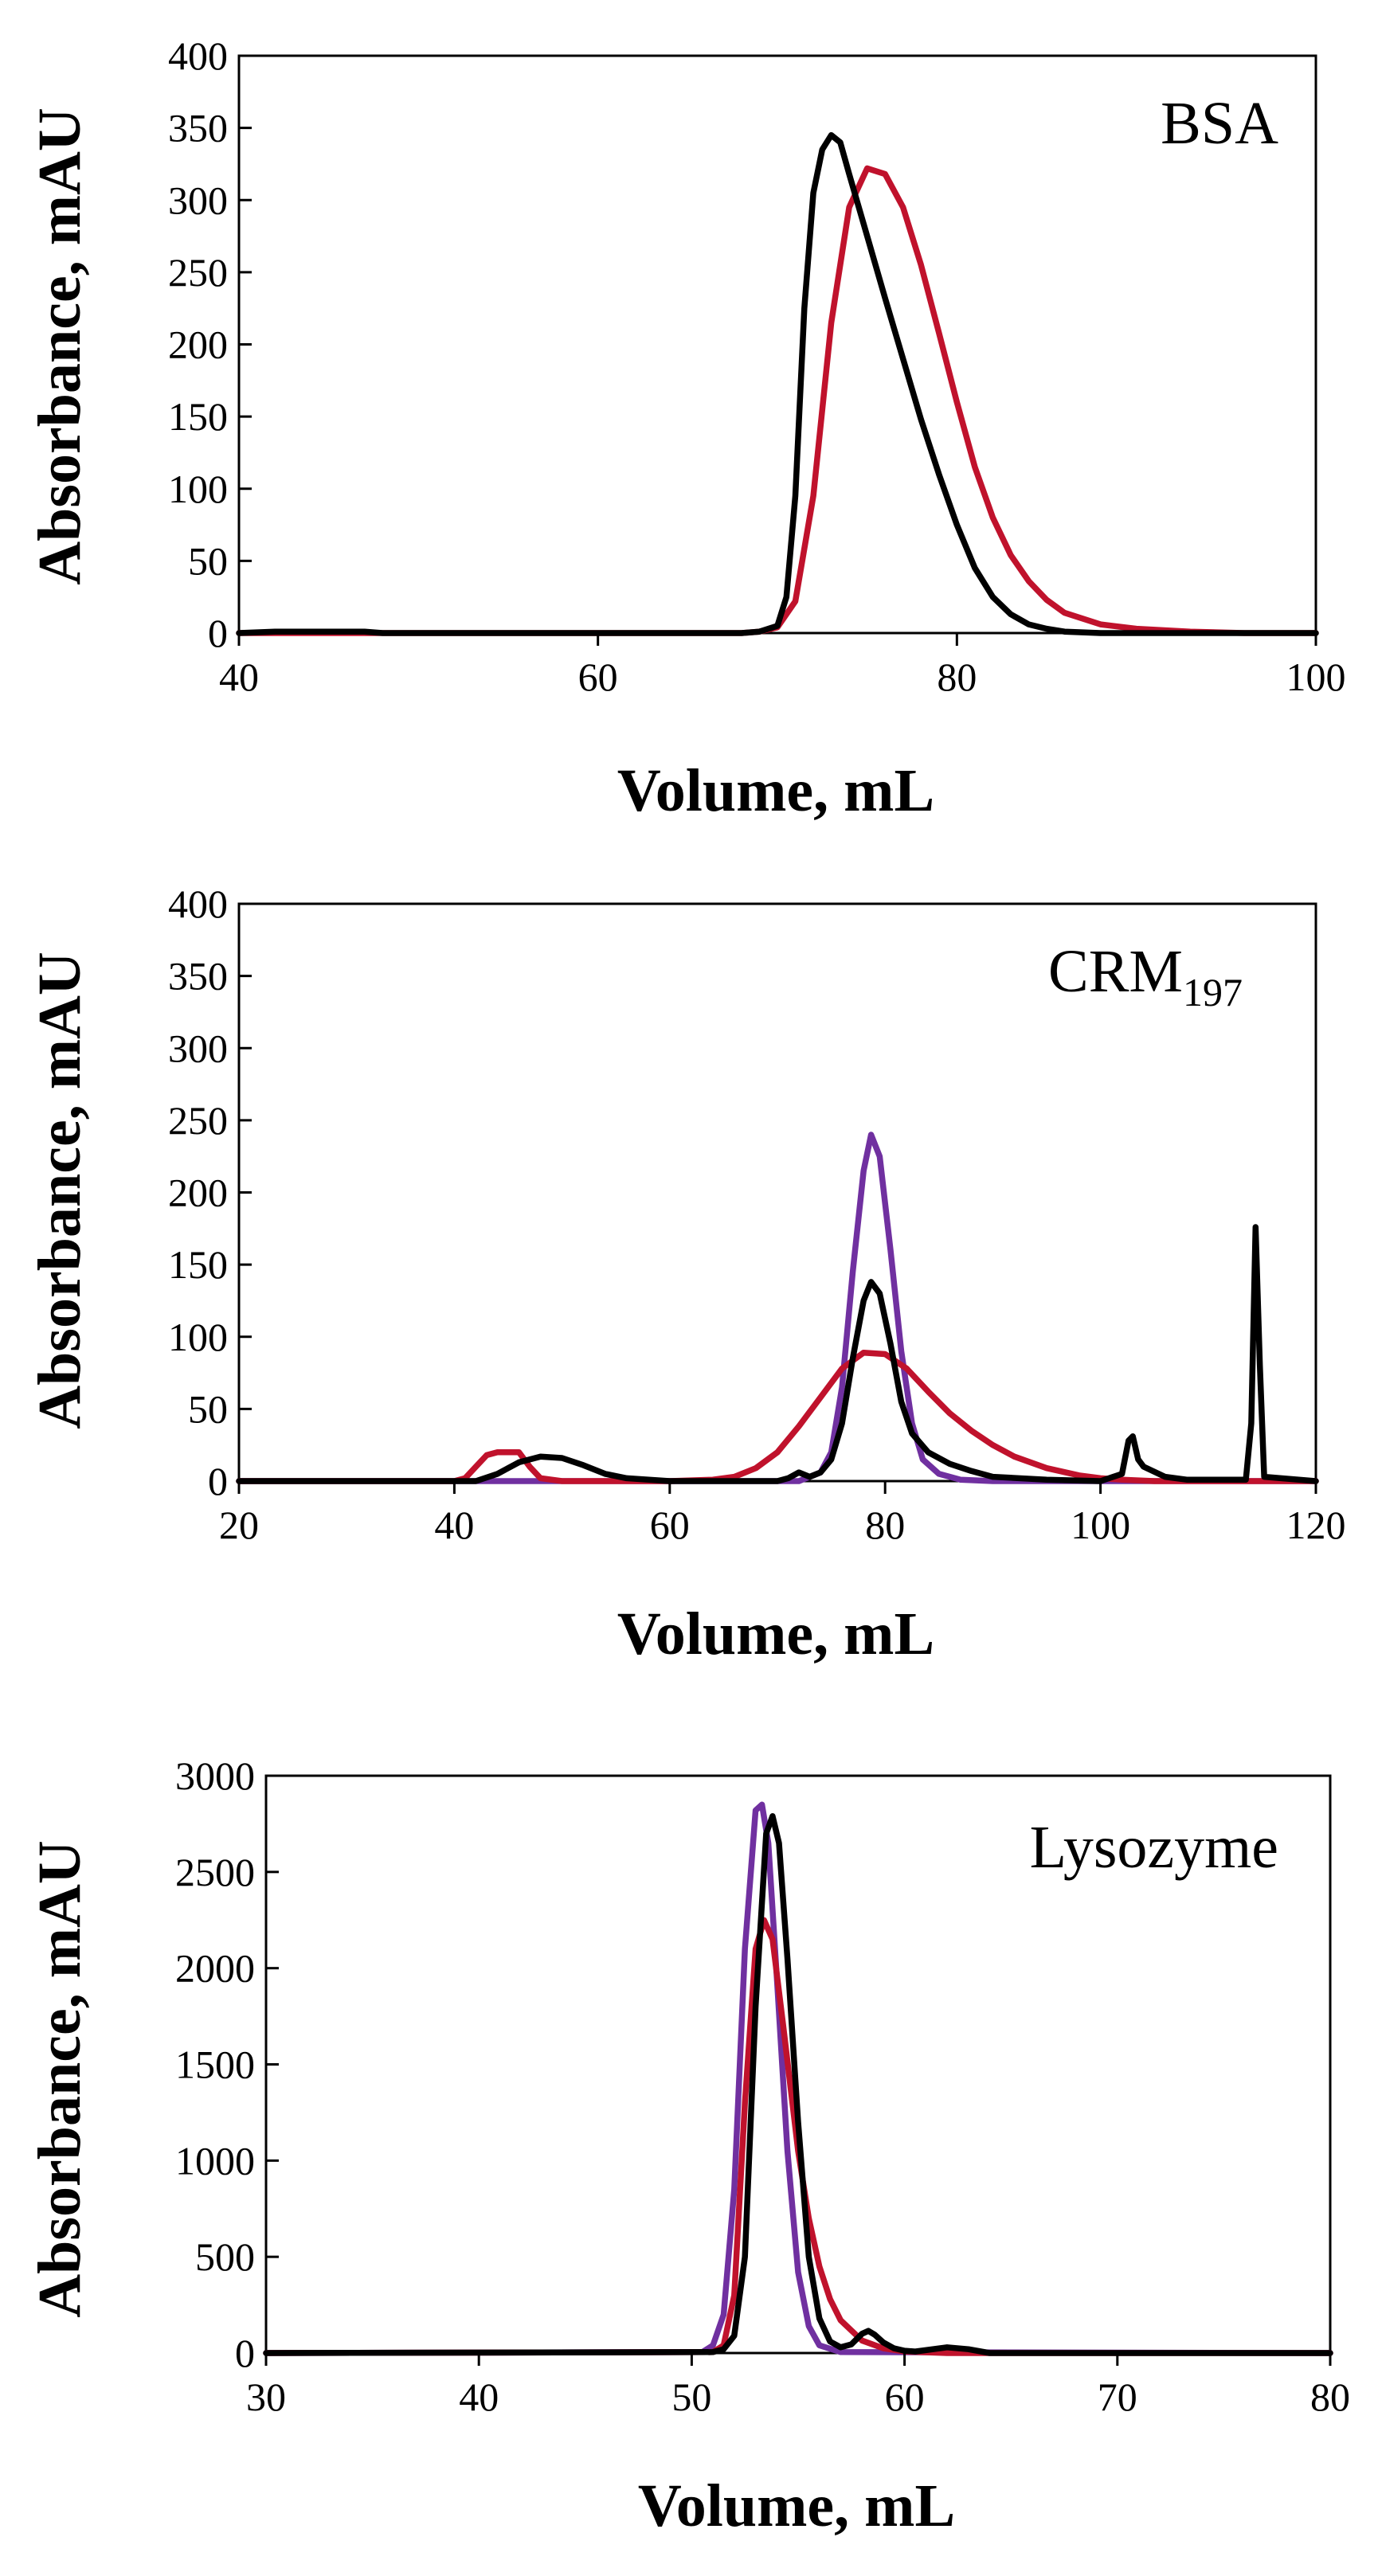 The height and width of the screenshot is (2576, 1378). I want to click on y-tick-label: 500, so click(225, 2256).